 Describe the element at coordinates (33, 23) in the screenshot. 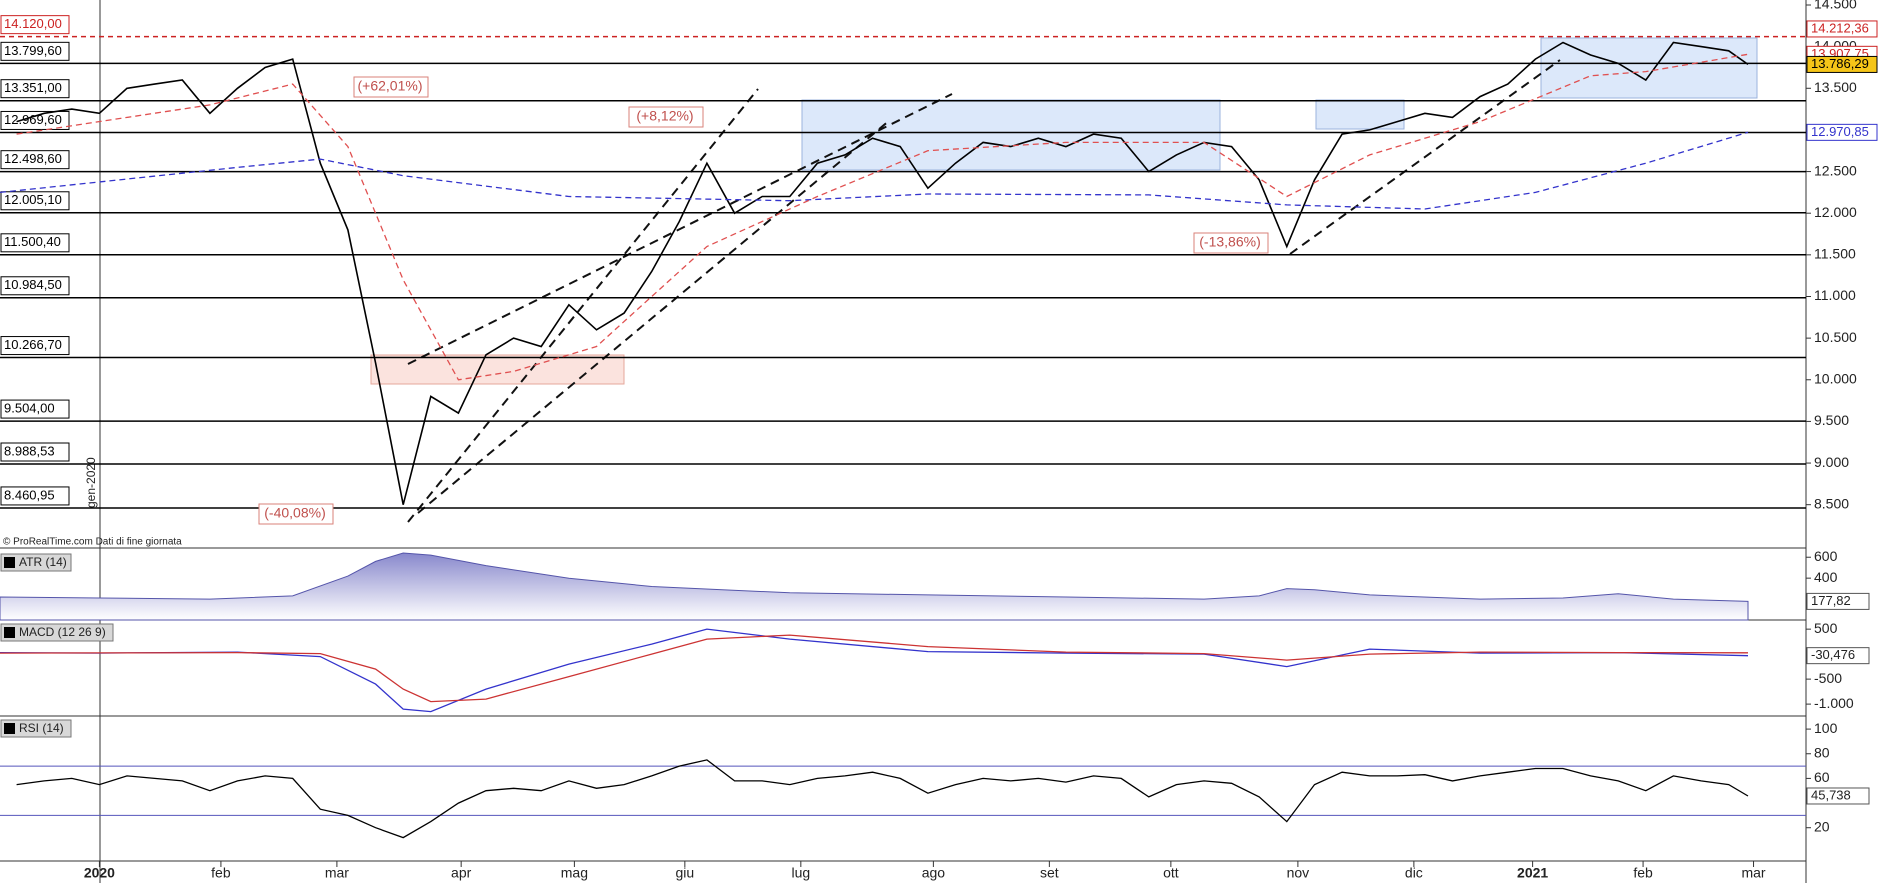

I see `level-label: 14.120,00` at that location.